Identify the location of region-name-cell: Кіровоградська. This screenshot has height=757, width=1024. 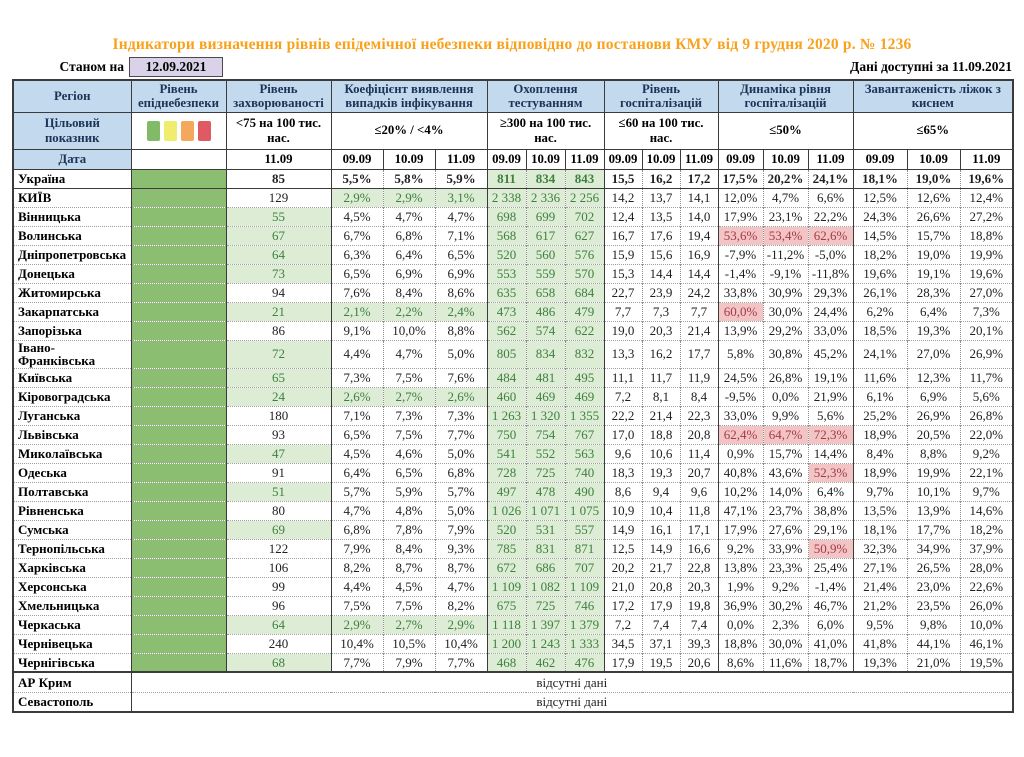
(72, 396).